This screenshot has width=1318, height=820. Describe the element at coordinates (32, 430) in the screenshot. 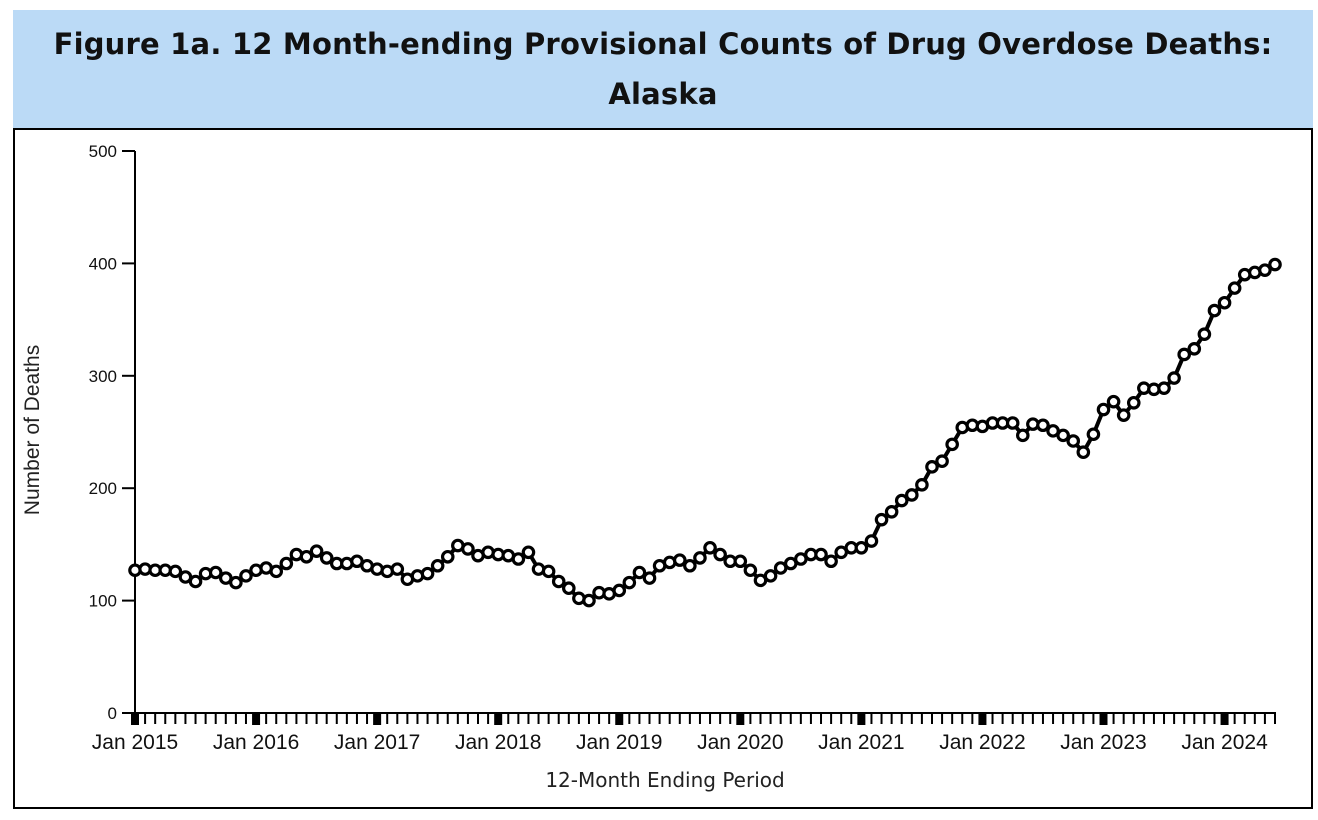

I see `y-axis-title: Number of Deaths` at that location.